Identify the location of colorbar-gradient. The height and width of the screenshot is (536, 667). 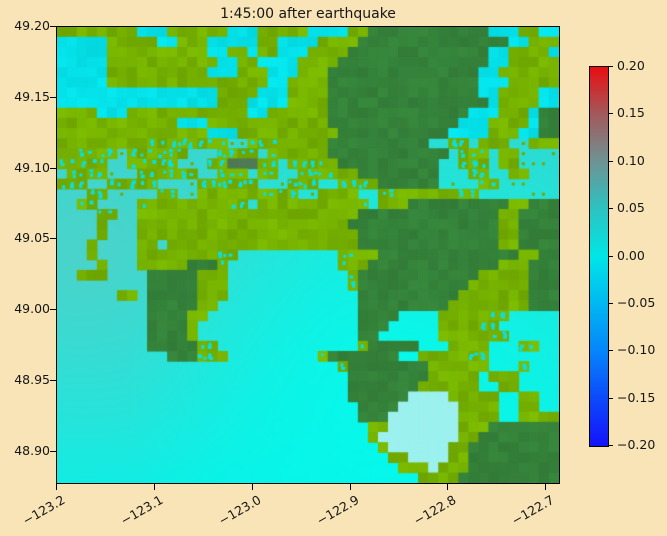
(599, 256).